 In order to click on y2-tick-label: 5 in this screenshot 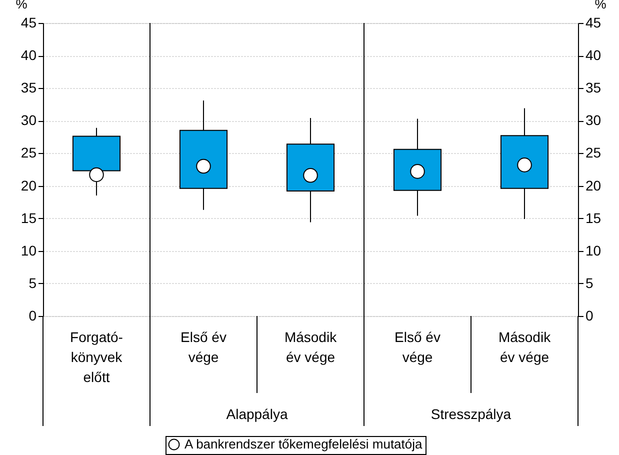, I will do `click(590, 282)`.